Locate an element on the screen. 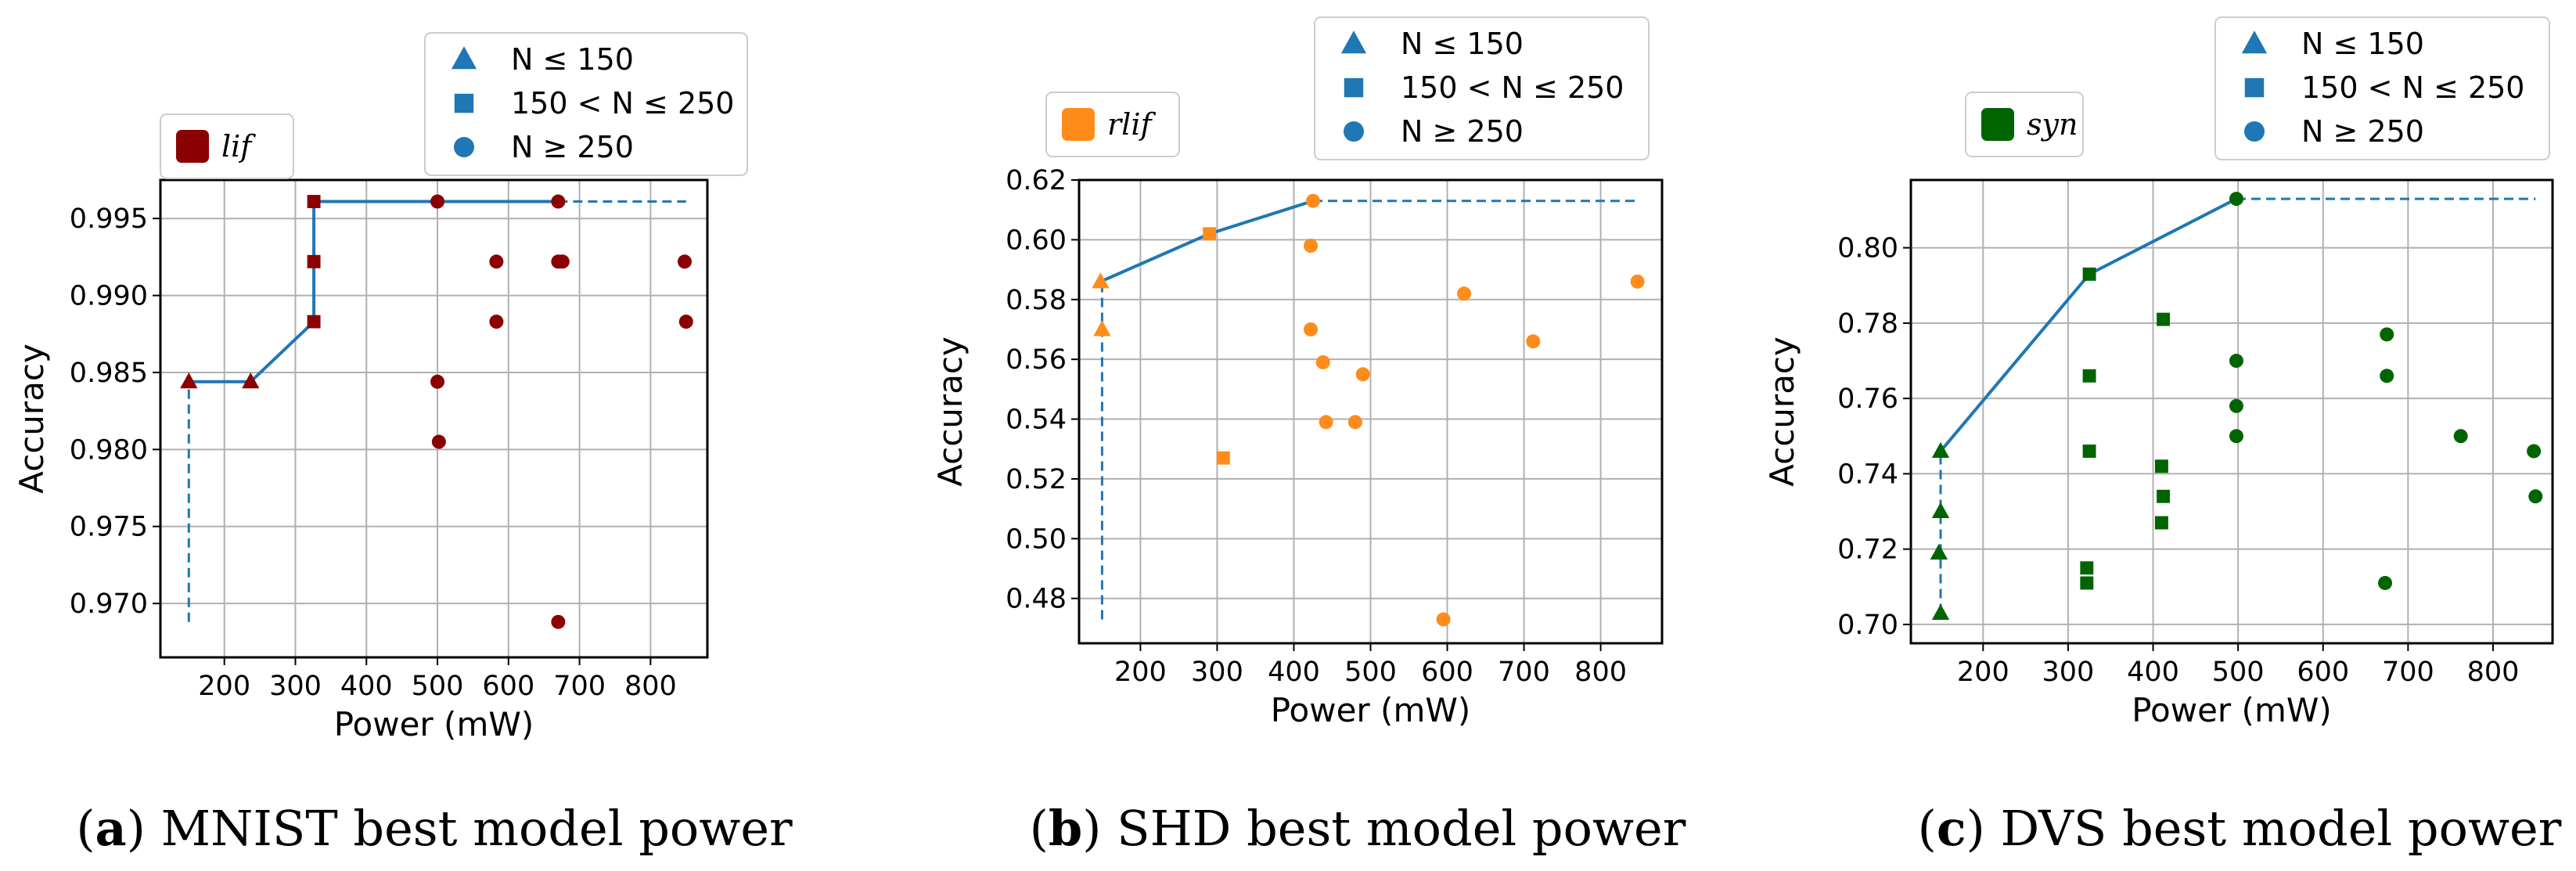 This screenshot has width=2576, height=871. caption: (a) MNIST best model power is located at coordinates (435, 828).